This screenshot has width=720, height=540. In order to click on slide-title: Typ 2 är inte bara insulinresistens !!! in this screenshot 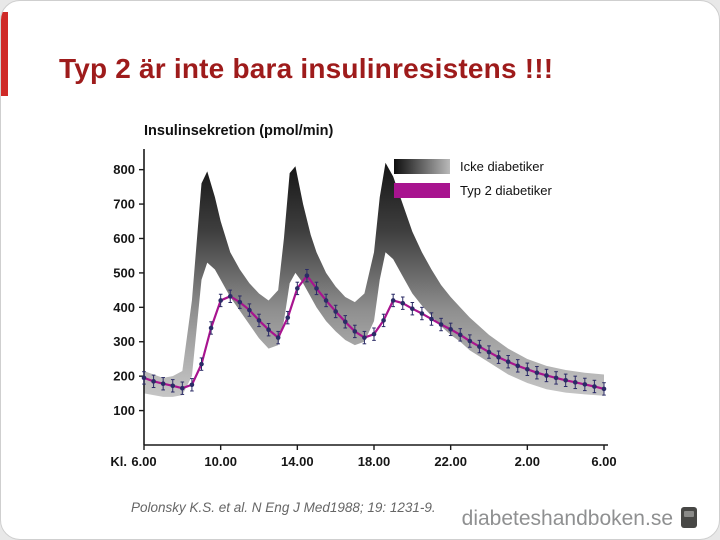, I will do `click(306, 68)`.